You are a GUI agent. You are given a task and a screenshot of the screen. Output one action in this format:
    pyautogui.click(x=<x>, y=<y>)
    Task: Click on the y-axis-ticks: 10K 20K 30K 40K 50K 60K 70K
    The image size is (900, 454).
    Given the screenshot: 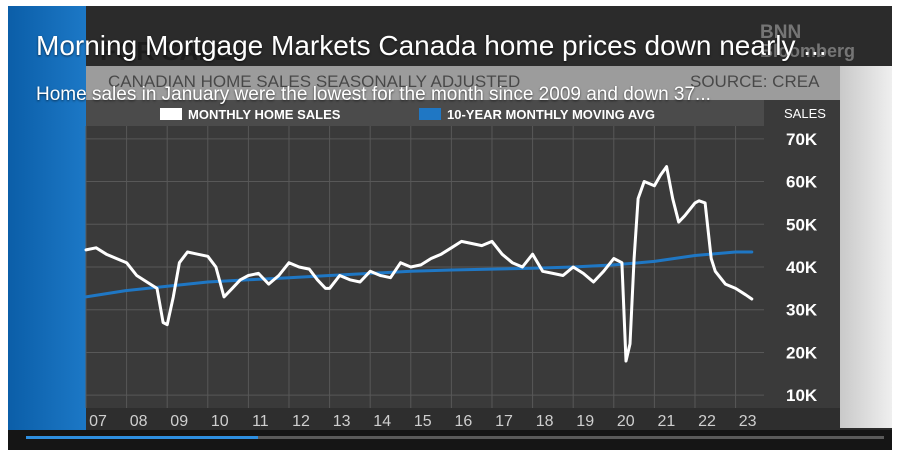 What is the action you would take?
    pyautogui.click(x=802, y=267)
    